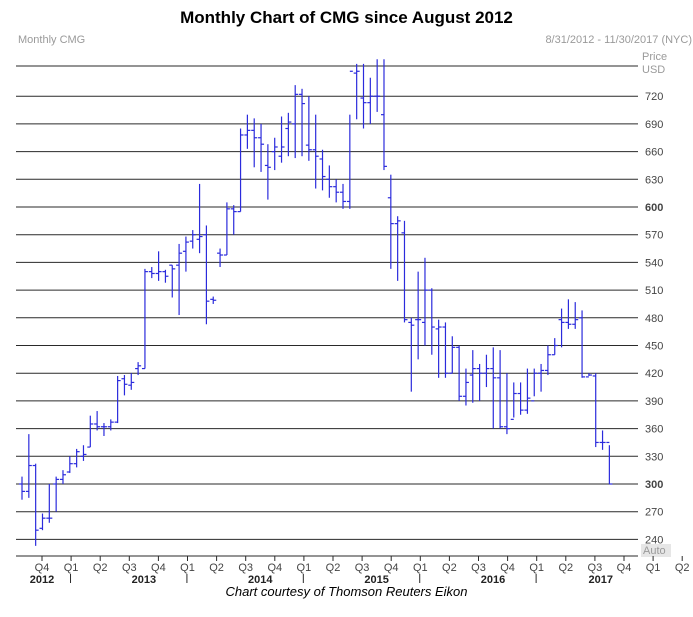 This screenshot has width=693, height=617. I want to click on chart-caption: Chart courtesy of Thomson Reuters Eikon, so click(346, 591).